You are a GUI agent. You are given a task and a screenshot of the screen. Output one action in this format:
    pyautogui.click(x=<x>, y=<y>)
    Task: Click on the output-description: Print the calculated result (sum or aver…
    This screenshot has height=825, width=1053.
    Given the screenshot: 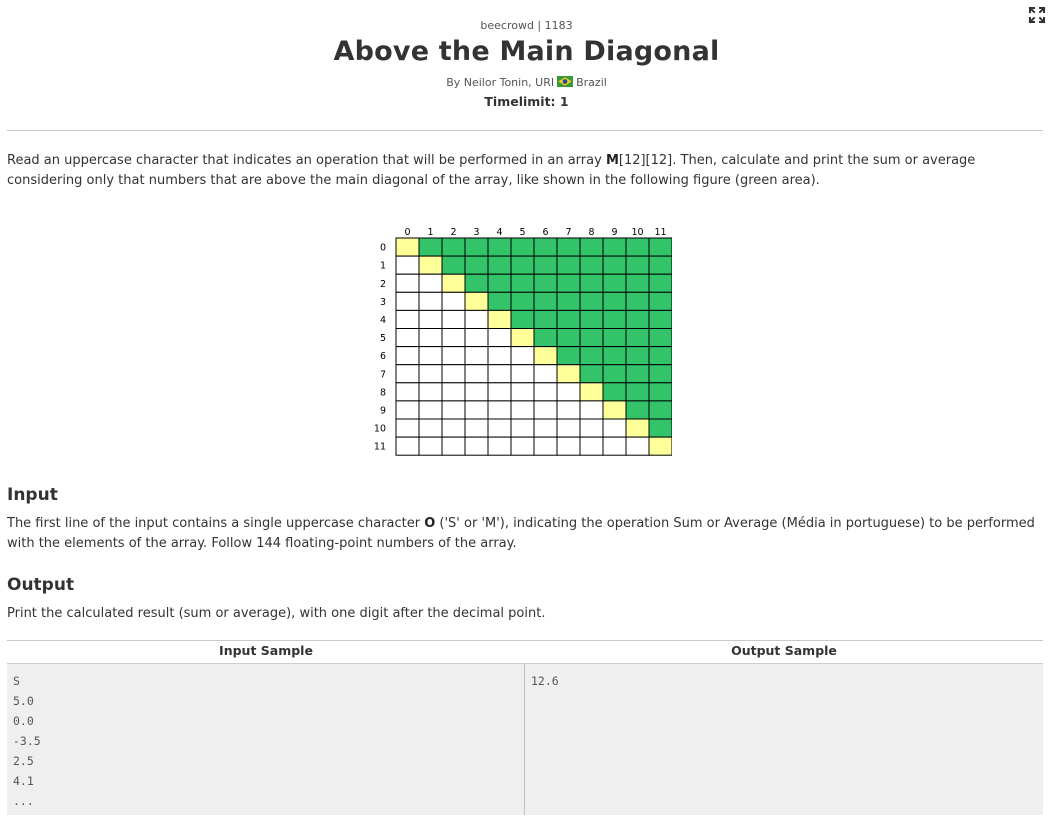 What is the action you would take?
    pyautogui.click(x=276, y=613)
    